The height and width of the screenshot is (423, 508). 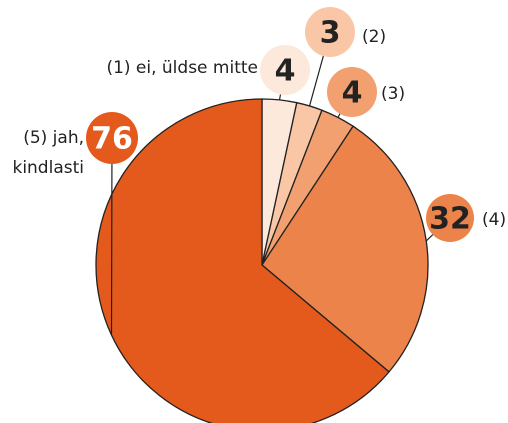 What do you see at coordinates (494, 220) in the screenshot?
I see `category-label: (4)` at bounding box center [494, 220].